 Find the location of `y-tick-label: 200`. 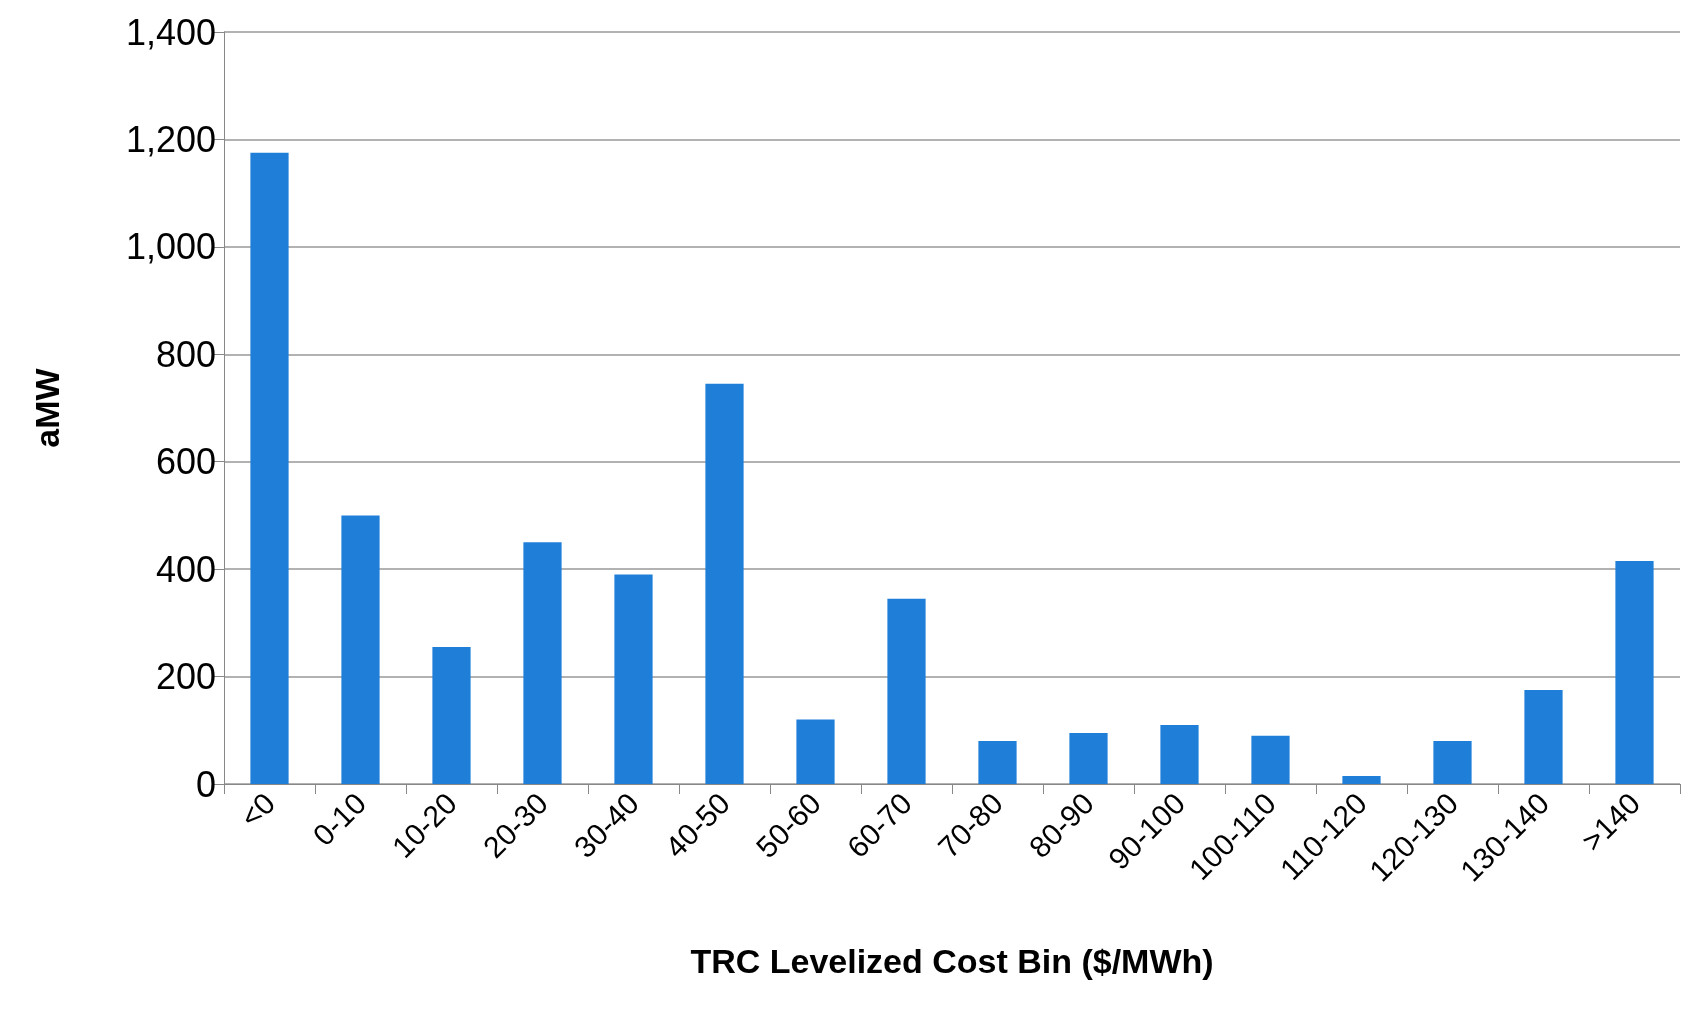

y-tick-label: 200 is located at coordinates (185, 677).